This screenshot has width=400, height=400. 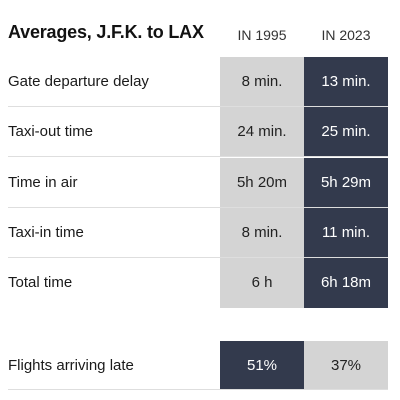 I want to click on value-2023: 13 min., so click(x=346, y=82).